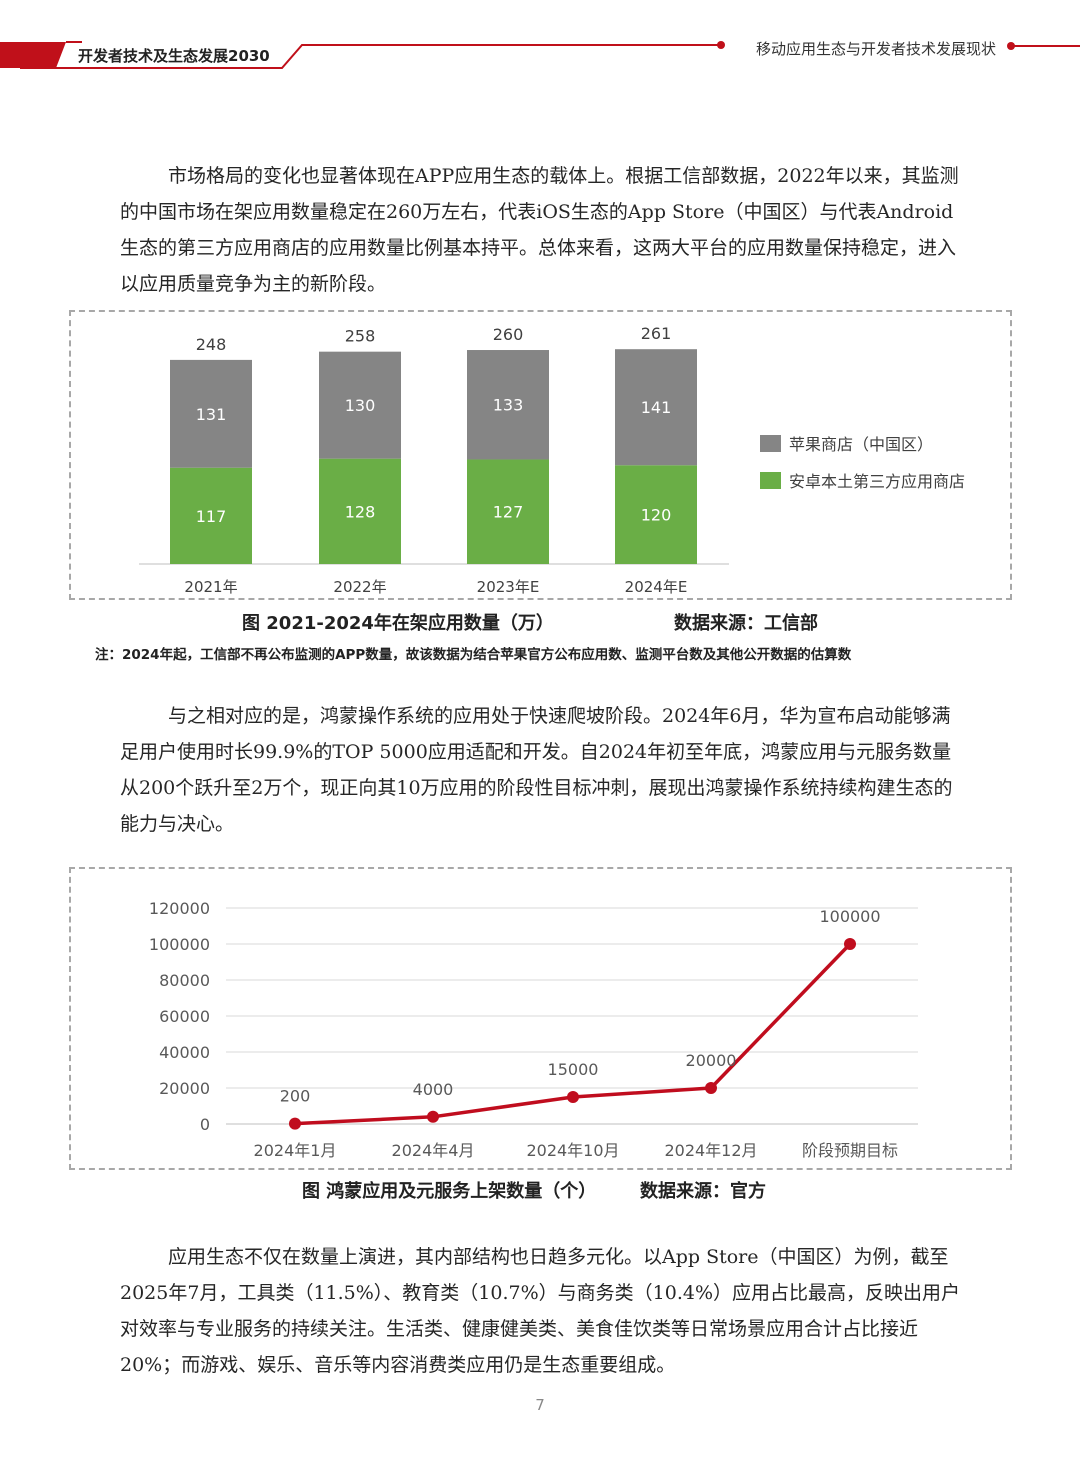 The image size is (1080, 1459). What do you see at coordinates (656, 587) in the screenshot?
I see `x-tick-label-3: 2024年E` at bounding box center [656, 587].